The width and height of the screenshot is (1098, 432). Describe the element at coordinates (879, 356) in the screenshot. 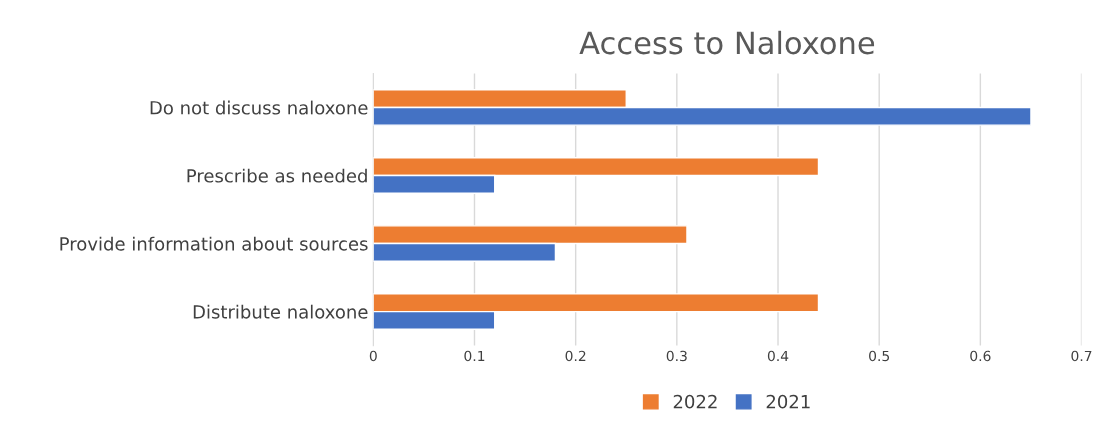

I see `x-tick-label: 0.5` at that location.